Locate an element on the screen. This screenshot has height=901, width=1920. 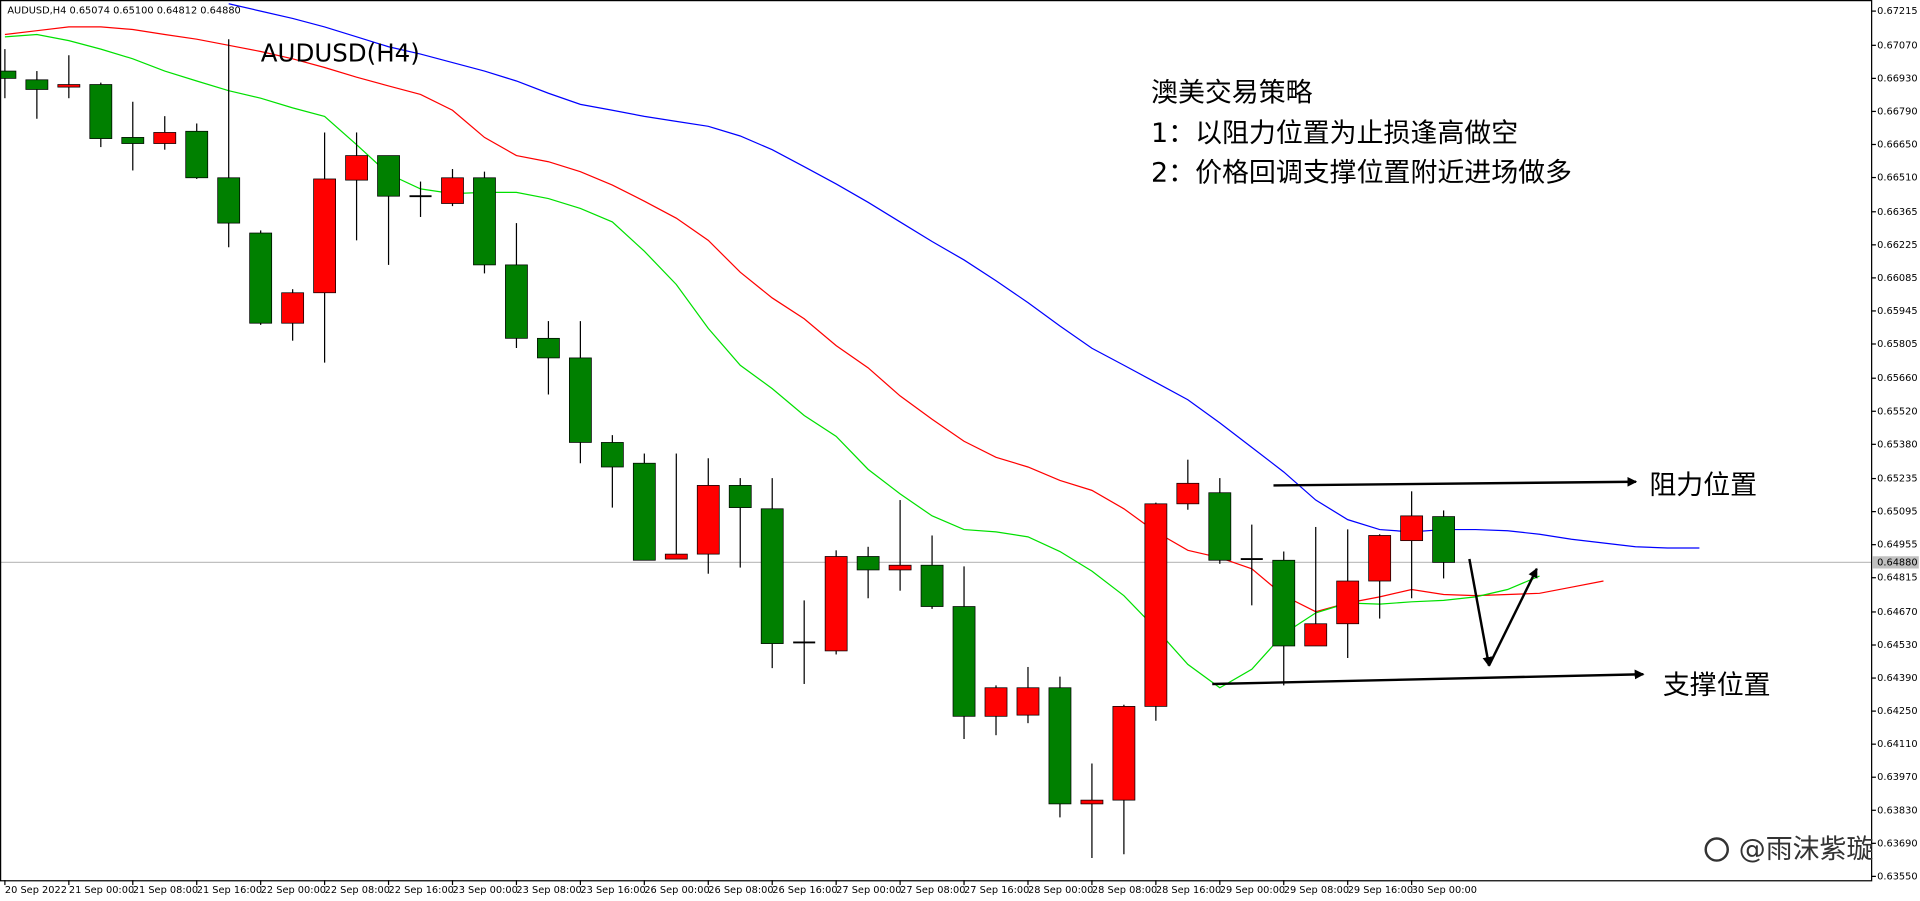
x-tick-label: 26 Sep 00:00 is located at coordinates (676, 890).